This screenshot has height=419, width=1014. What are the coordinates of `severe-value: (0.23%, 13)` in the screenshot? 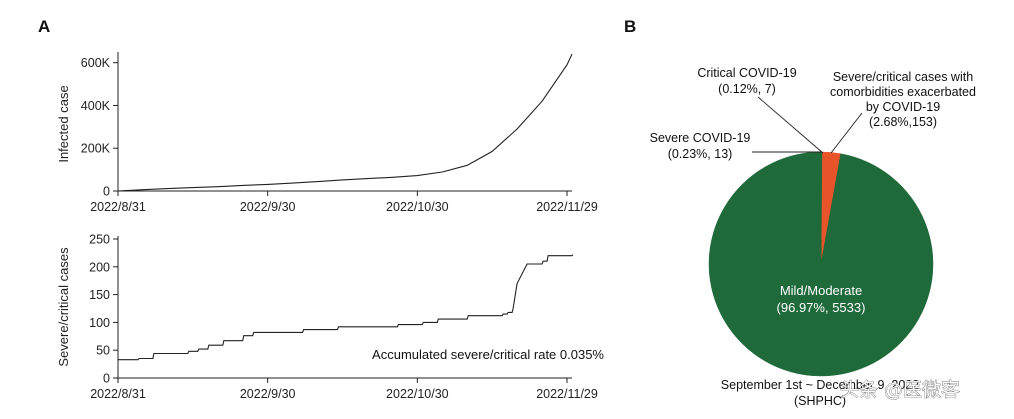 It's located at (700, 154).